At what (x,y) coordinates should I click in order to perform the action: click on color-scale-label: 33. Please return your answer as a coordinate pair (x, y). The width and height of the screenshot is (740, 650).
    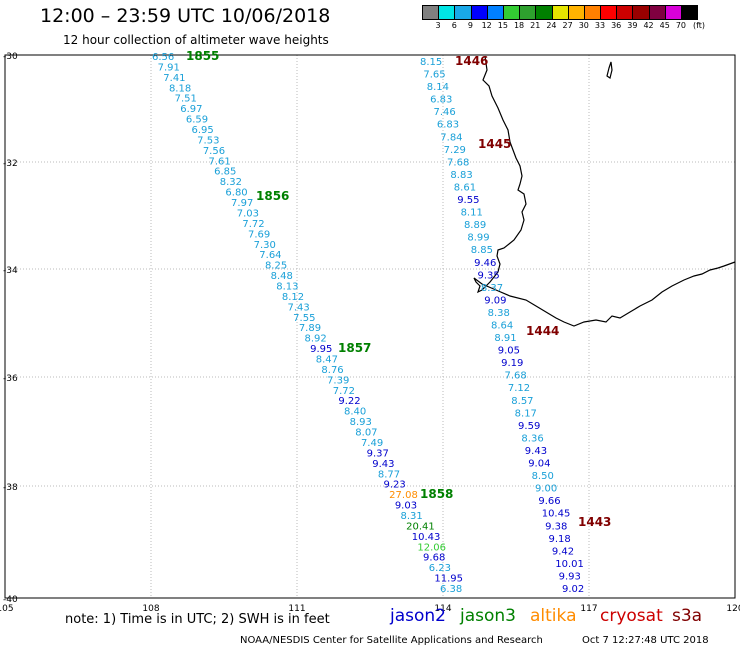
    Looking at the image, I should click on (600, 25).